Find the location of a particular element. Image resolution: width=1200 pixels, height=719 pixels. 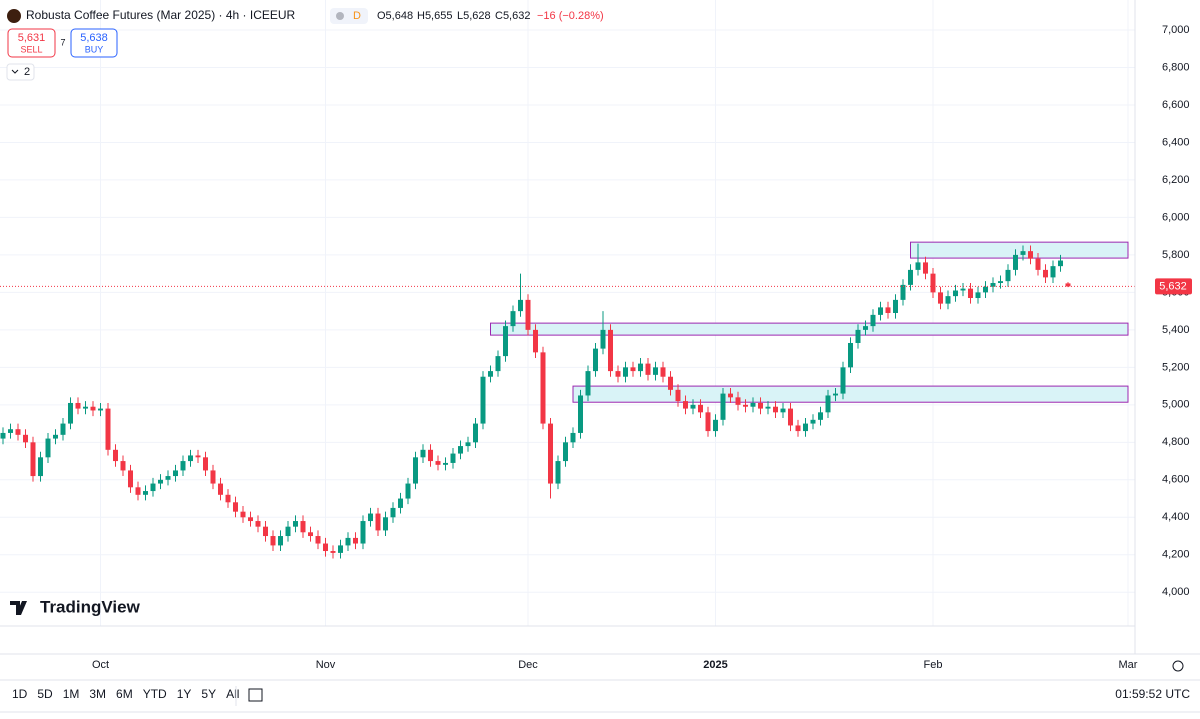

range-button: 1M is located at coordinates (71, 694).